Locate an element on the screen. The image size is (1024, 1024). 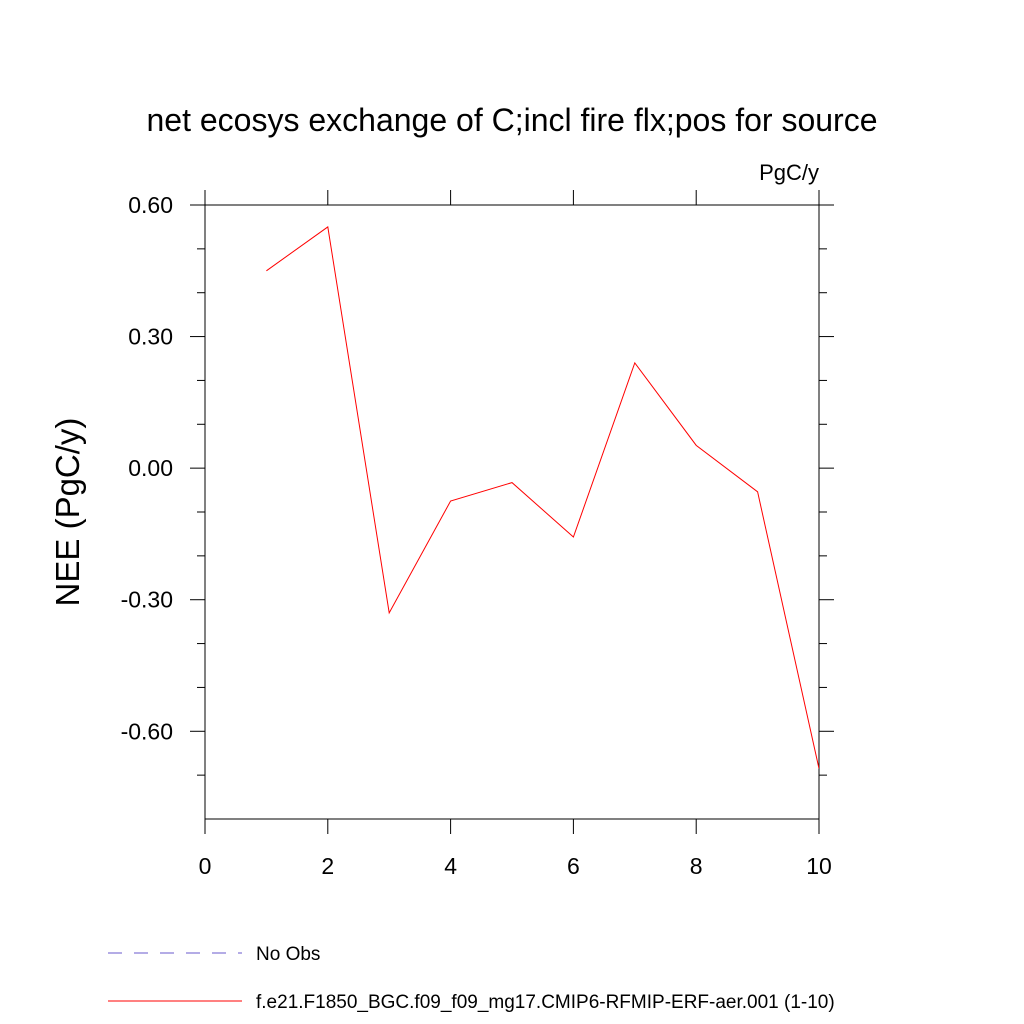
y-tick-label: 0.60 is located at coordinates (150, 205).